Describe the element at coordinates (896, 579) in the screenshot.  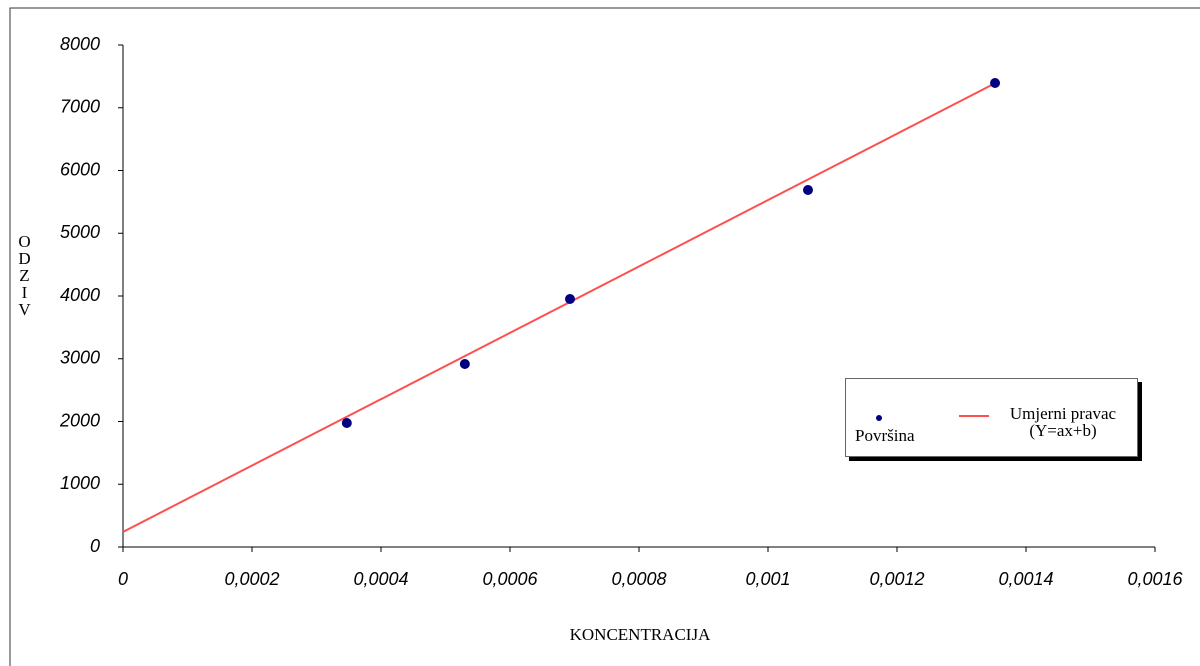
I see `x-tick-label: 0,0012` at that location.